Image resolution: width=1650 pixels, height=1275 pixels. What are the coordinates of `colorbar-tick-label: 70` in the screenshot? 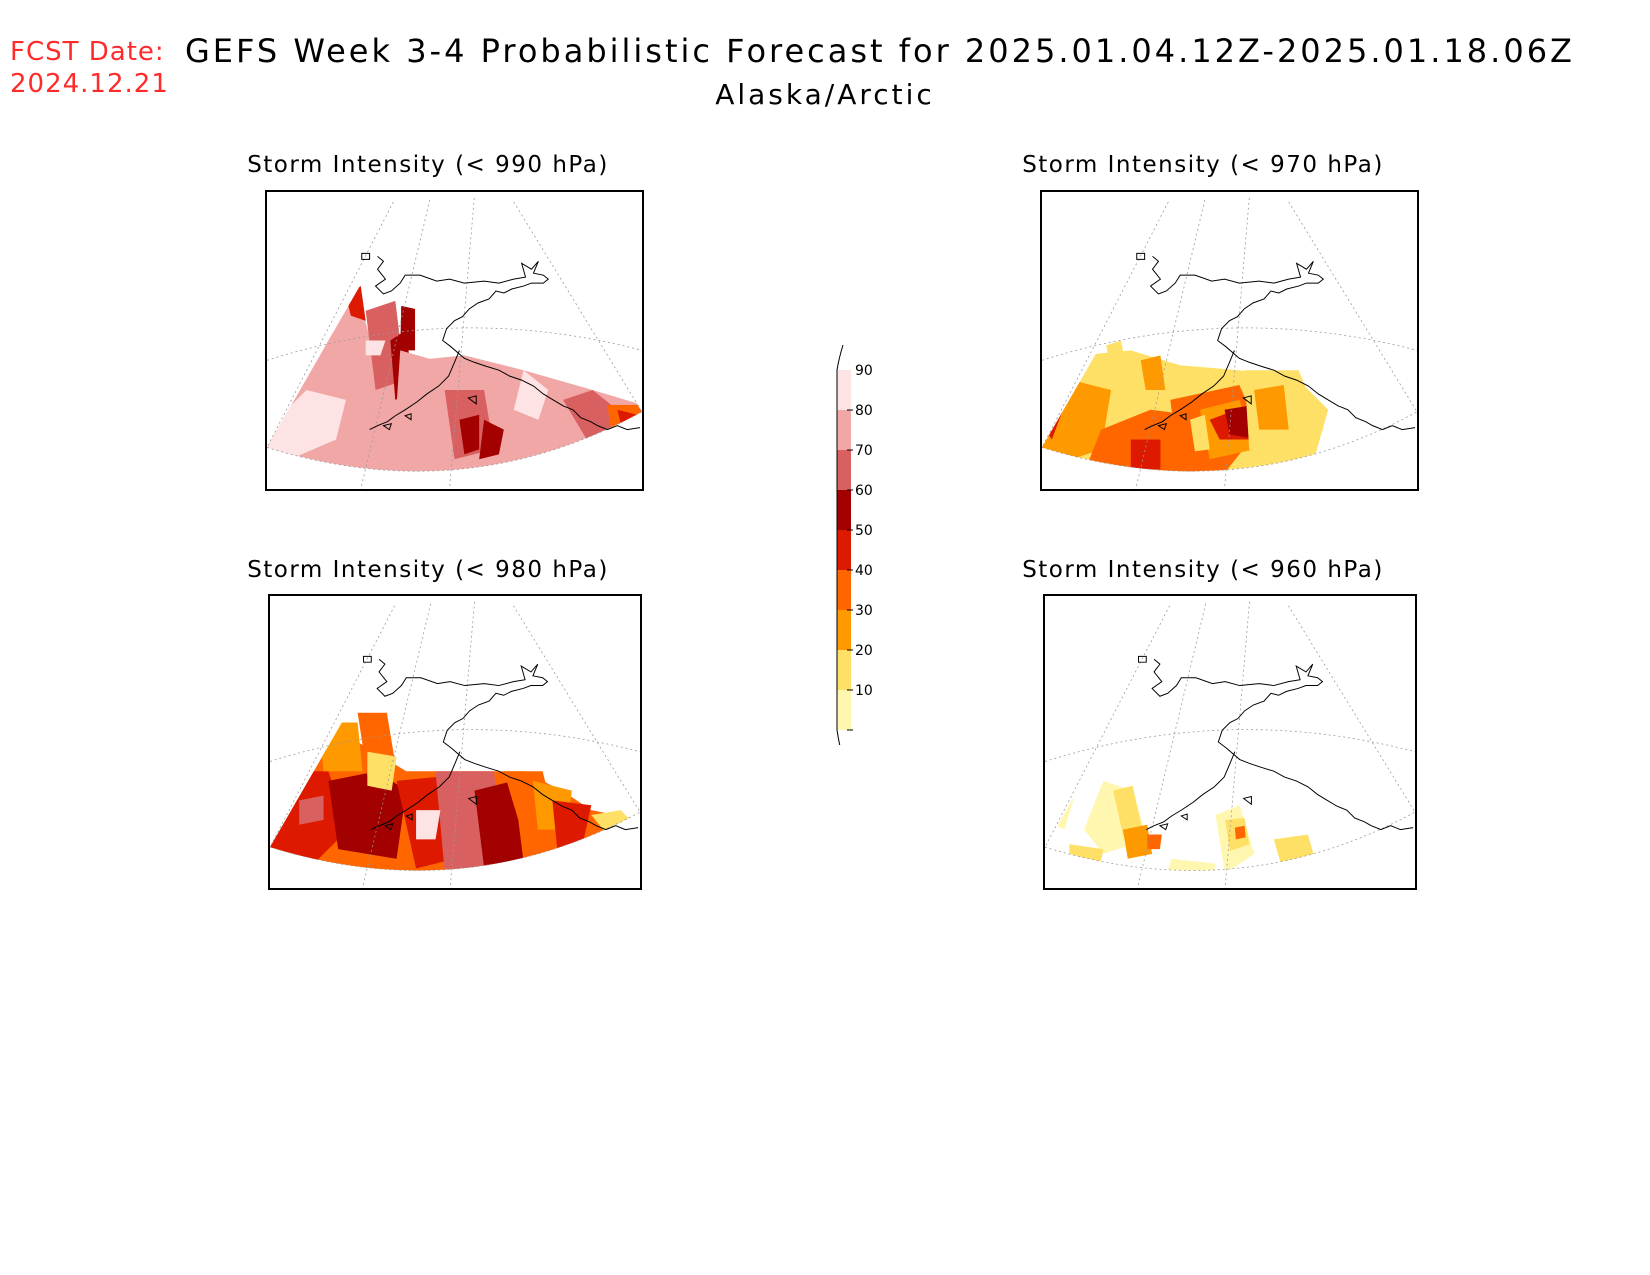 It's located at (864, 451).